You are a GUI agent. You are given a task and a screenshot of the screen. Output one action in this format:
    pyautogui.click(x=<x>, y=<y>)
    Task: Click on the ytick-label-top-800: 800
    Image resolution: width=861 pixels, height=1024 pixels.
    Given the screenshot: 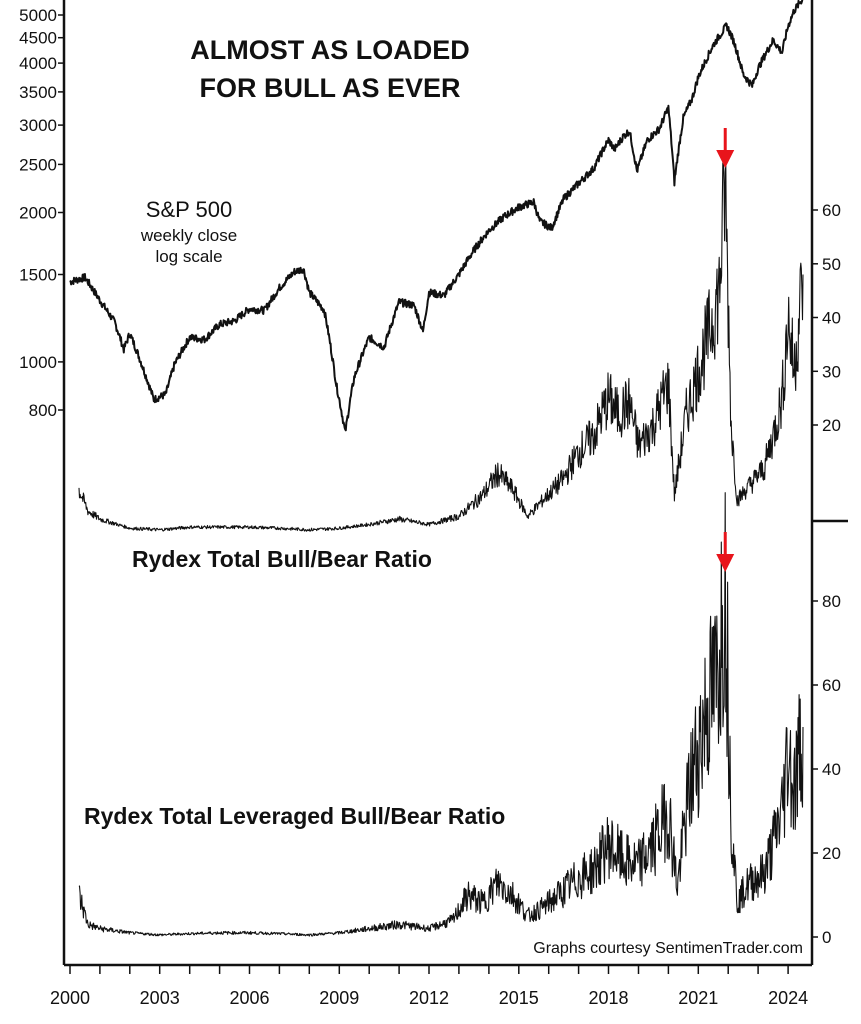 What is the action you would take?
    pyautogui.click(x=43, y=410)
    